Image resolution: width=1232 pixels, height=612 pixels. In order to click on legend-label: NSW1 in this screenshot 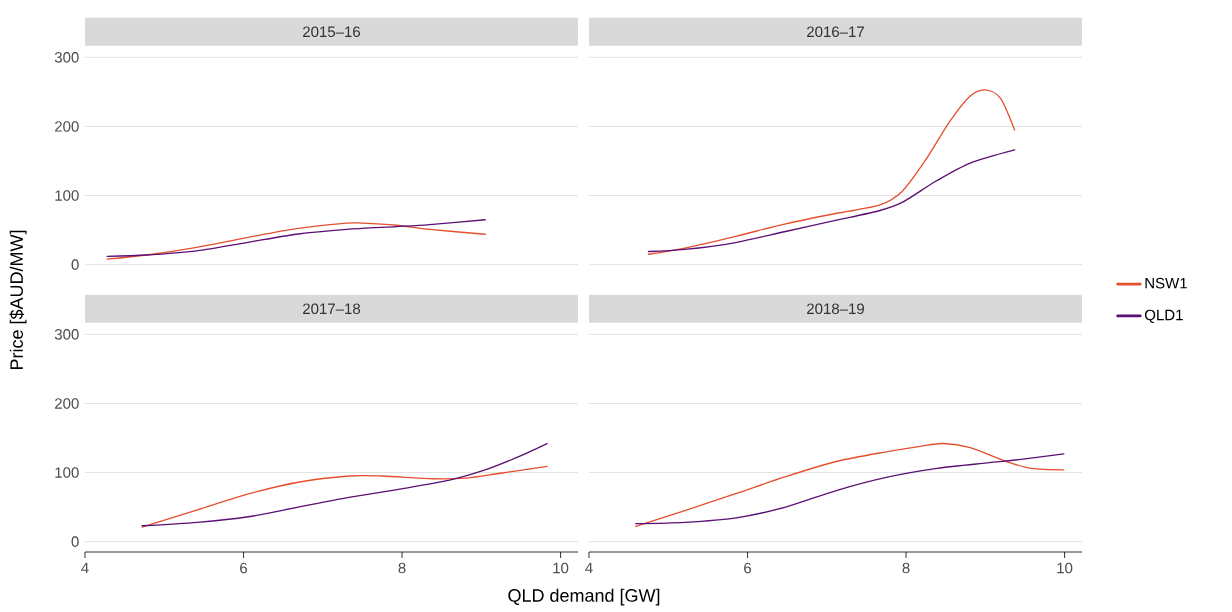, I will do `click(1166, 283)`.